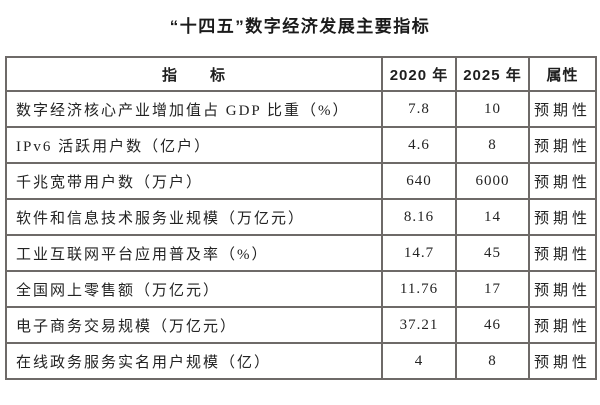  What do you see at coordinates (300, 26) in the screenshot?
I see `page-title: “十四五”数字经济发展主要指标` at bounding box center [300, 26].